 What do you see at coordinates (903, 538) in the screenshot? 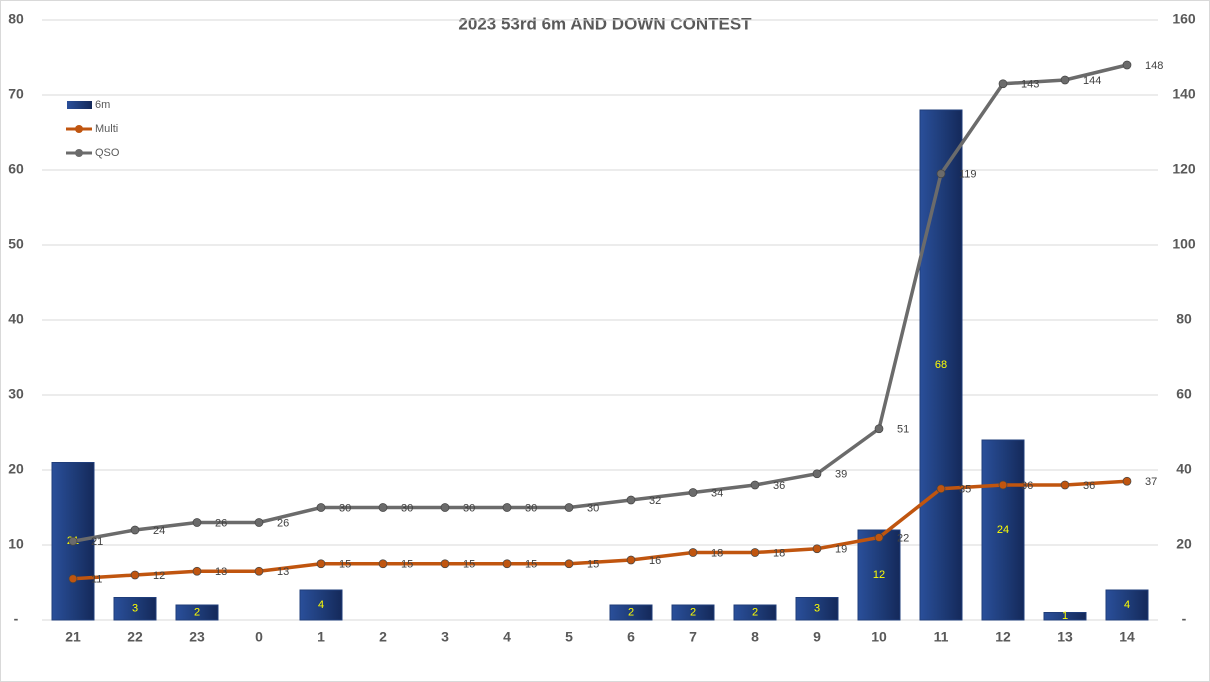
I see `line-value-label: 22` at bounding box center [903, 538].